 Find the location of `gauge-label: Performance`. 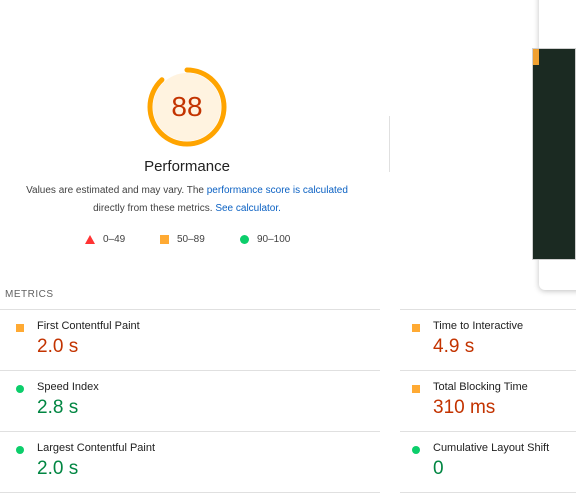

gauge-label: Performance is located at coordinates (187, 166).